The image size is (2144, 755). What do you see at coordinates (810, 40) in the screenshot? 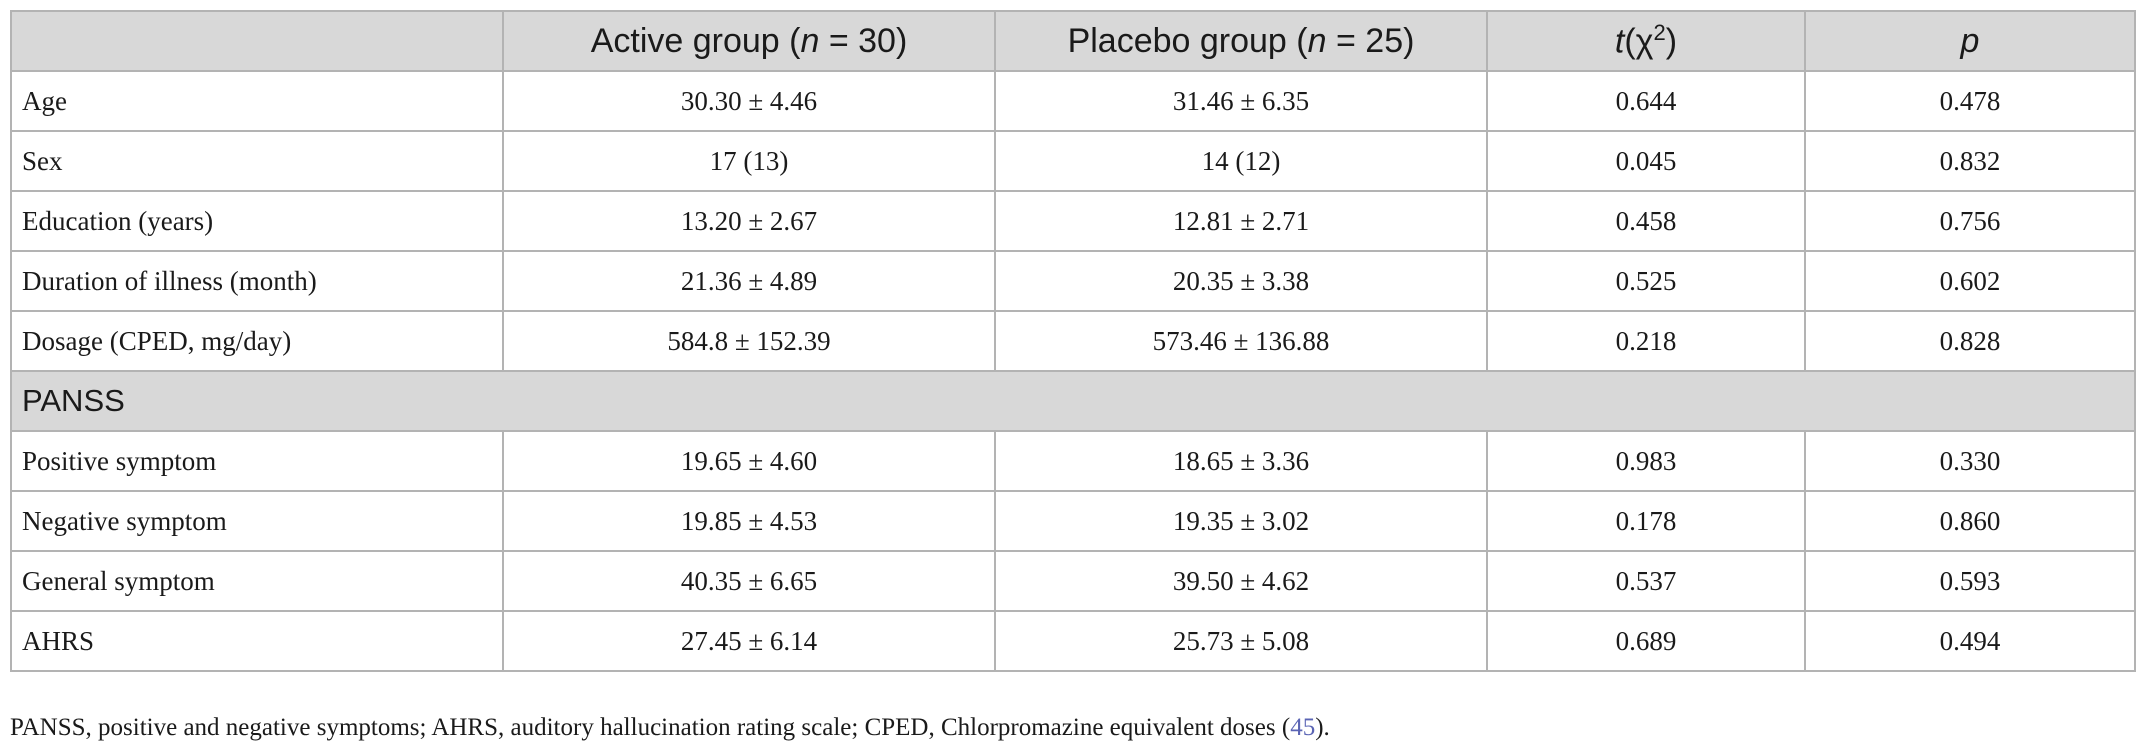
I see `header-active-n: n` at bounding box center [810, 40].